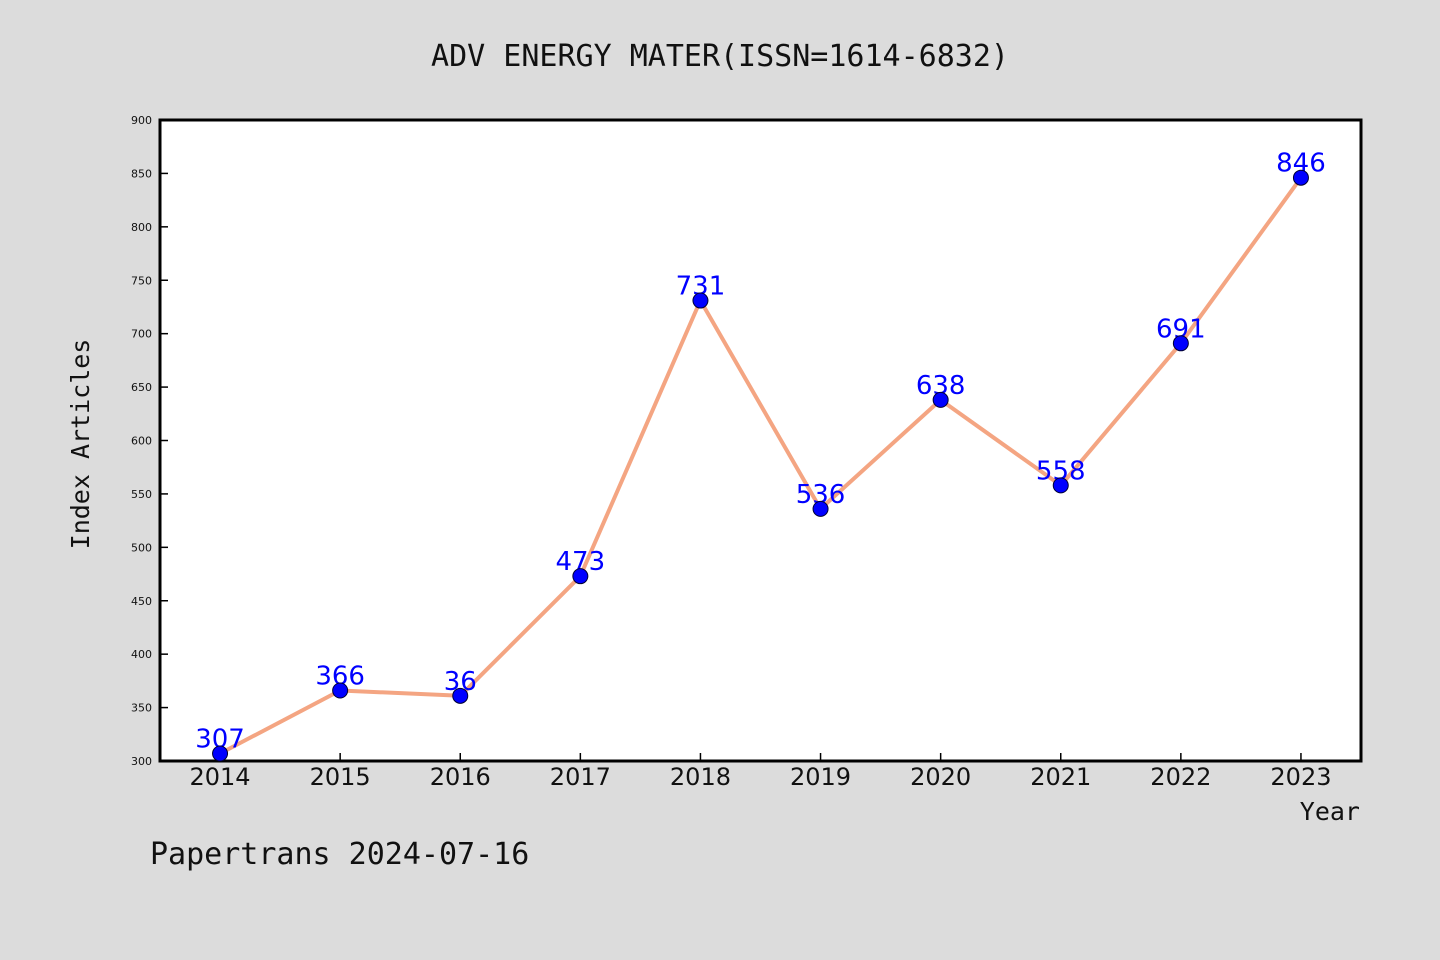  I want to click on x-tick-label: 2023, so click(1300, 777).